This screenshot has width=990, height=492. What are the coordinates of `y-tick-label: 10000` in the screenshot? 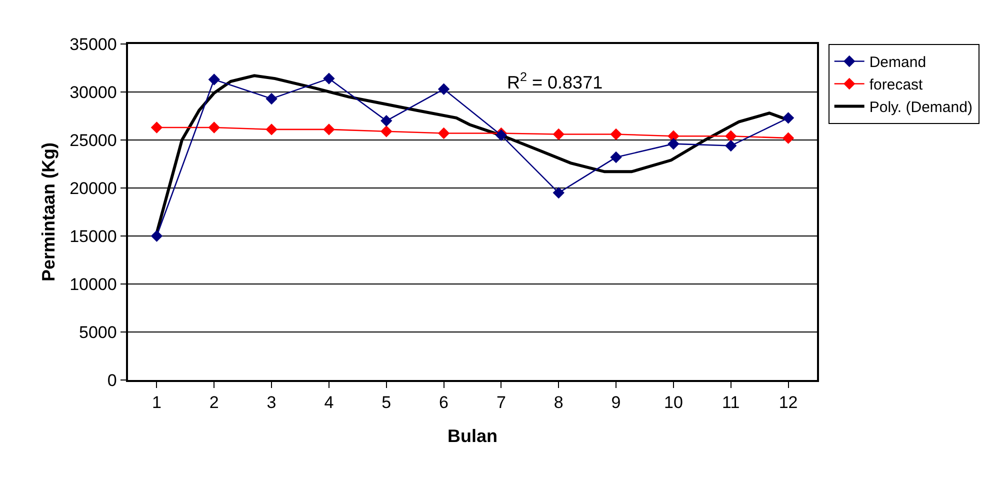 It's located at (93, 284).